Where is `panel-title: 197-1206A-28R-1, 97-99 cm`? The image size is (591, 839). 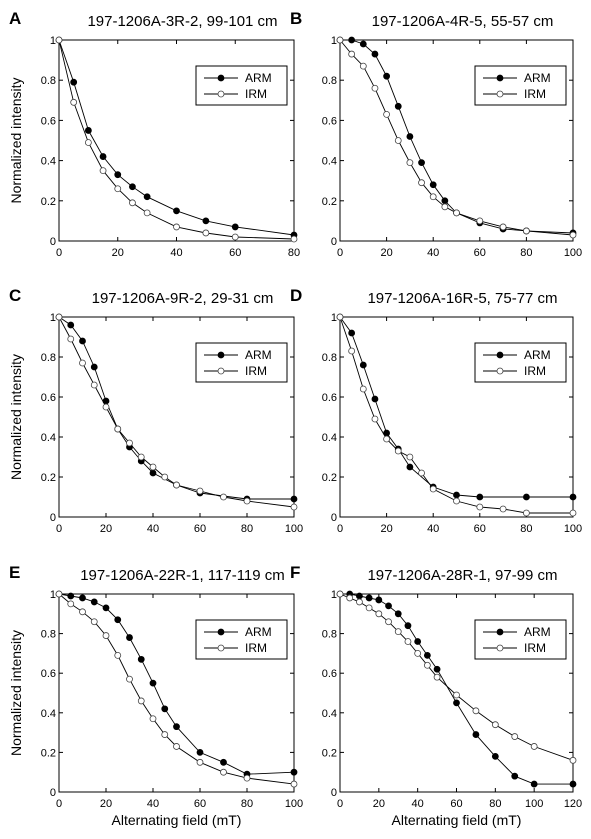 panel-title: 197-1206A-28R-1, 97-99 cm is located at coordinates (462, 575).